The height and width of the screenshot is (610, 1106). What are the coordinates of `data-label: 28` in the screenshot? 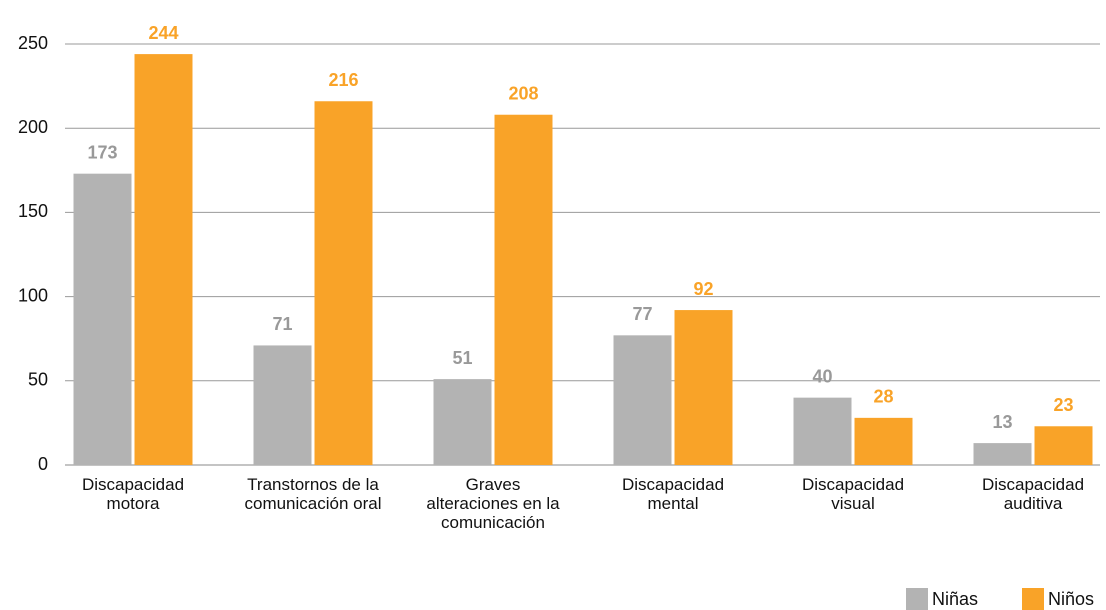 It's located at (883, 397).